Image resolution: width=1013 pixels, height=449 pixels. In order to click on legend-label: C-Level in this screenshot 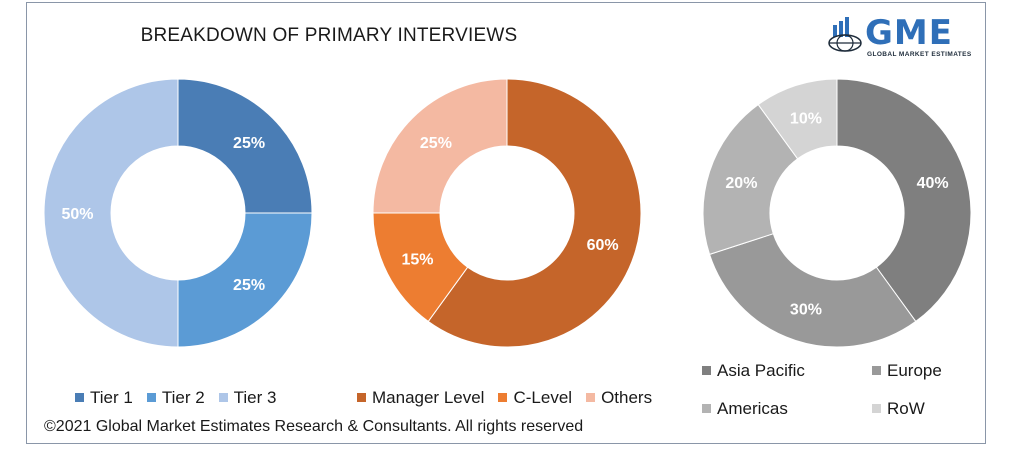, I will do `click(543, 397)`.